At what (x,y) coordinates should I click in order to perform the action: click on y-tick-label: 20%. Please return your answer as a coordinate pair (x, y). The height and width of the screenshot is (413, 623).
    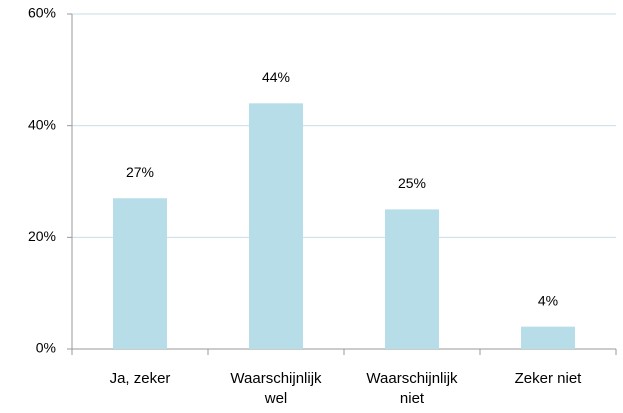
    Looking at the image, I should click on (42, 236).